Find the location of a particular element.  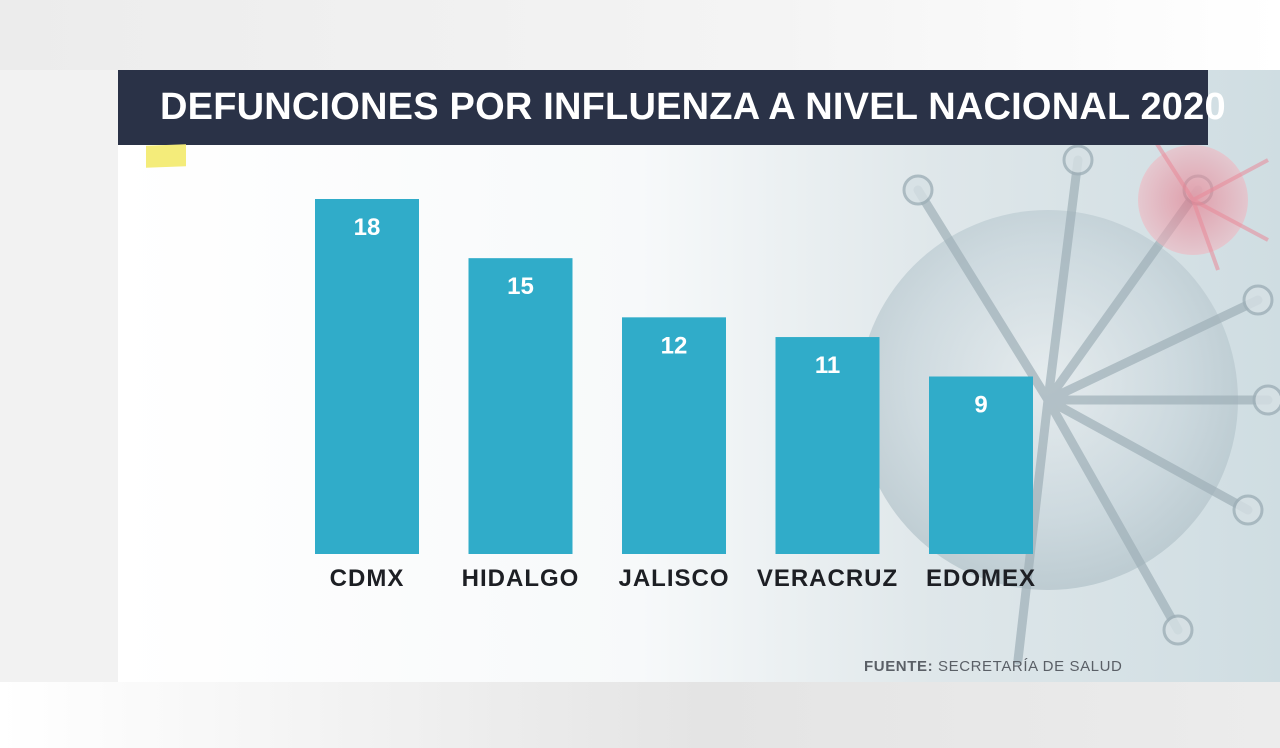

bottom-background-band is located at coordinates (640, 715).